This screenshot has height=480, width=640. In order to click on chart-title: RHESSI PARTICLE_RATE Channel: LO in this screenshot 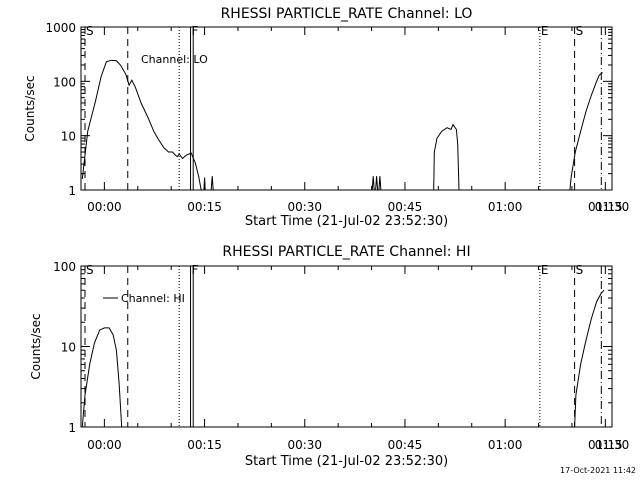, I will do `click(347, 14)`.